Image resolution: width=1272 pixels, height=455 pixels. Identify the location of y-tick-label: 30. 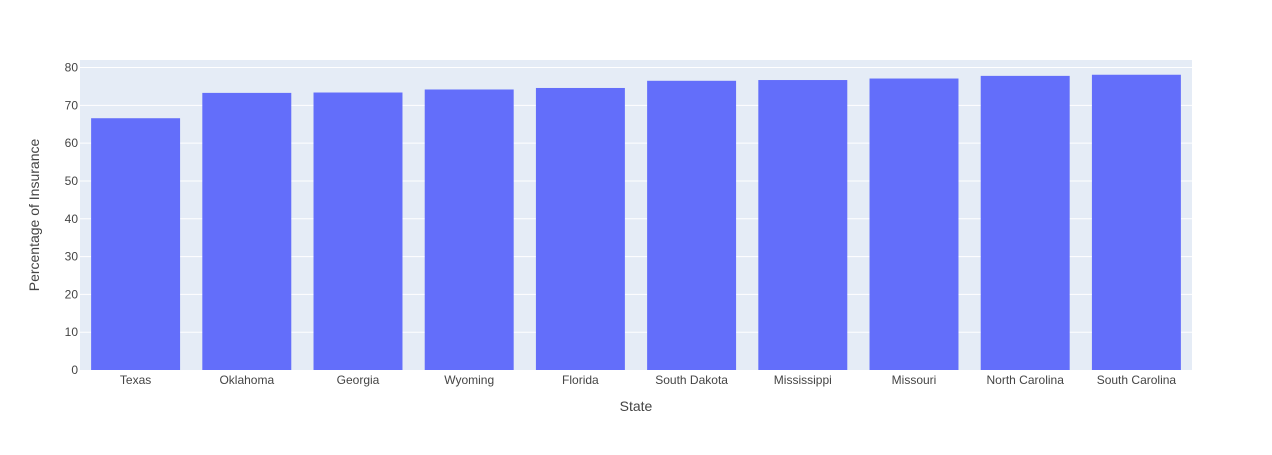
(72, 257).